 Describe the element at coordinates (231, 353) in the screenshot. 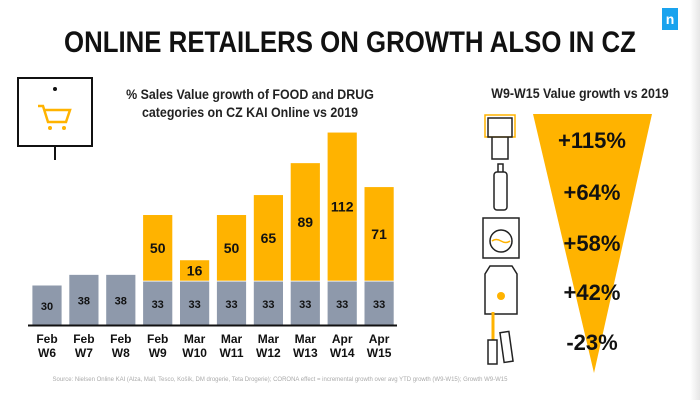

I see `x-tick-label: W11` at that location.